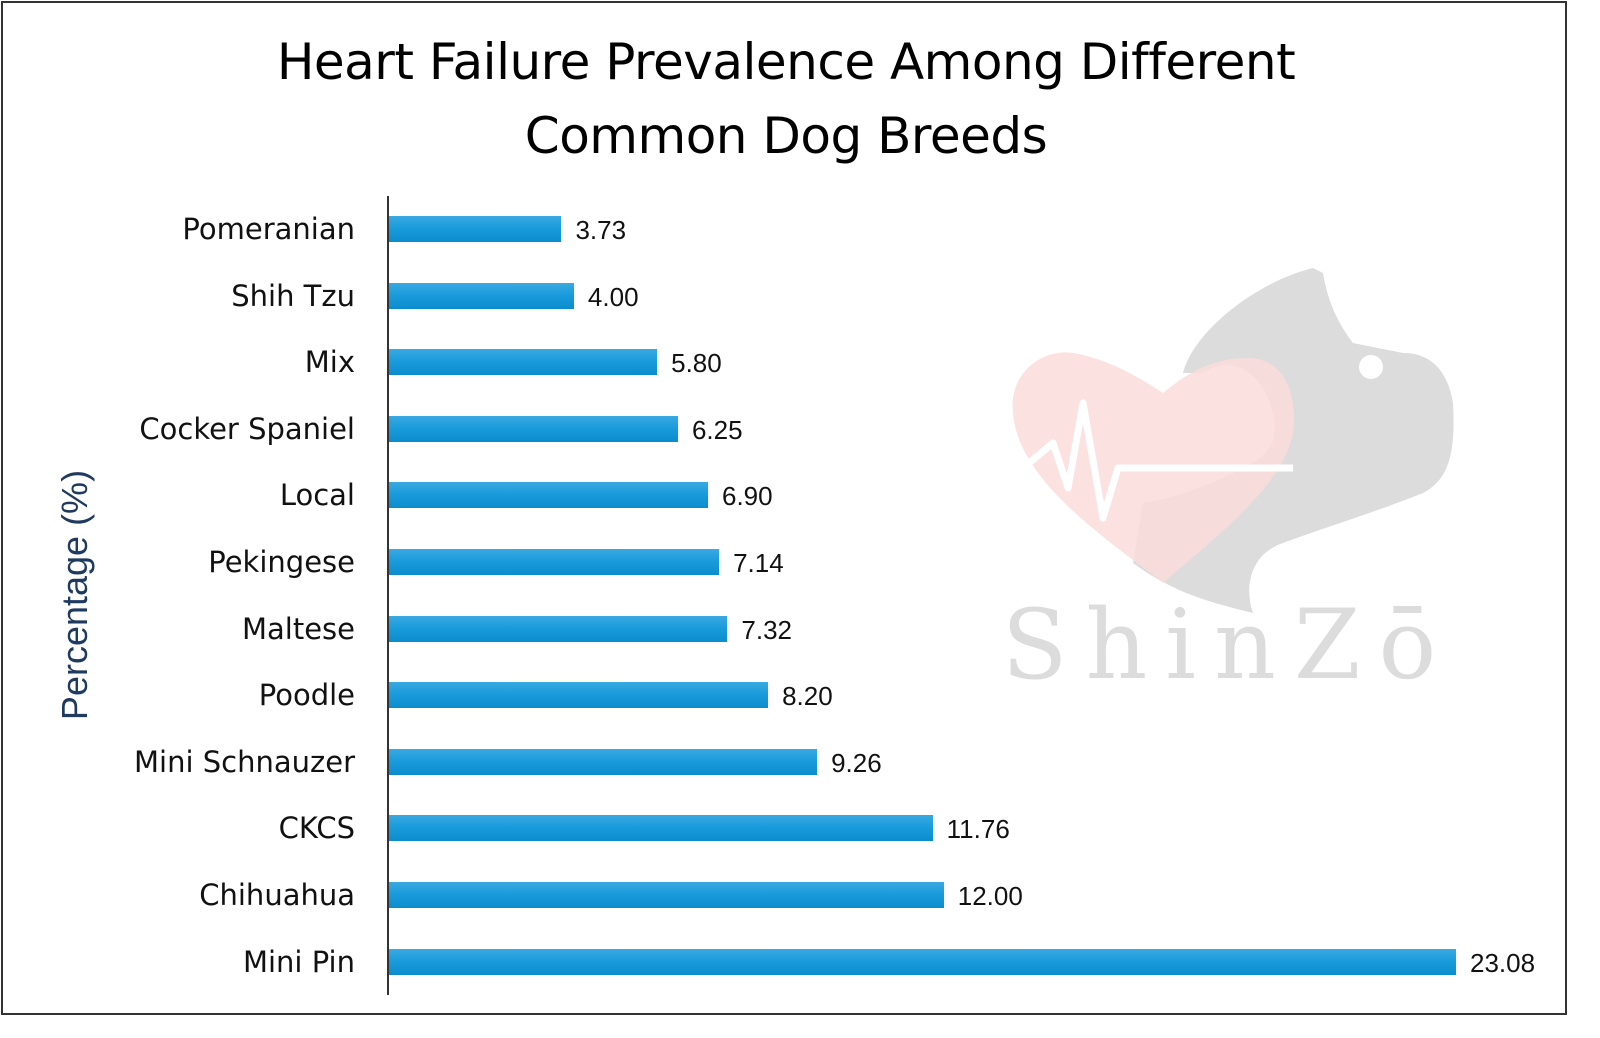 The width and height of the screenshot is (1600, 1038). I want to click on value-label: 12.00, so click(990, 896).